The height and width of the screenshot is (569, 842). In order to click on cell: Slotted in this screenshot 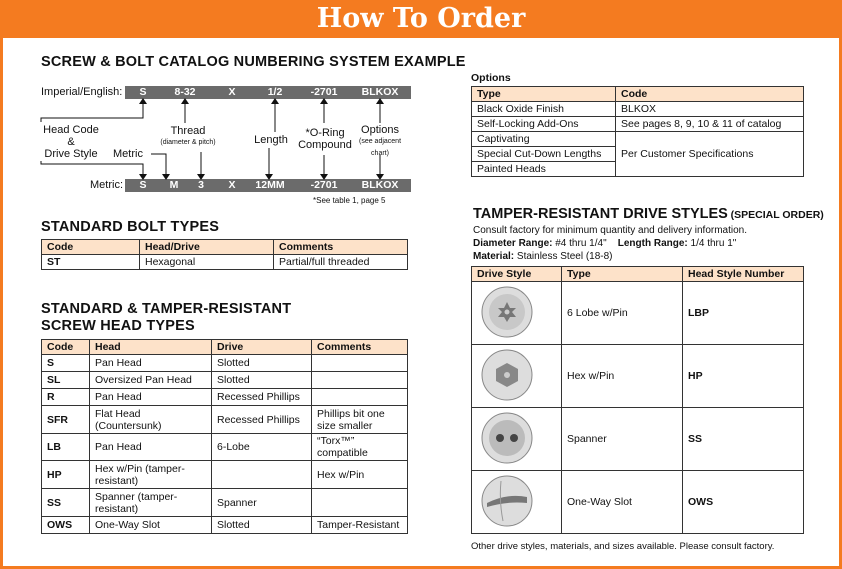, I will do `click(261, 380)`.